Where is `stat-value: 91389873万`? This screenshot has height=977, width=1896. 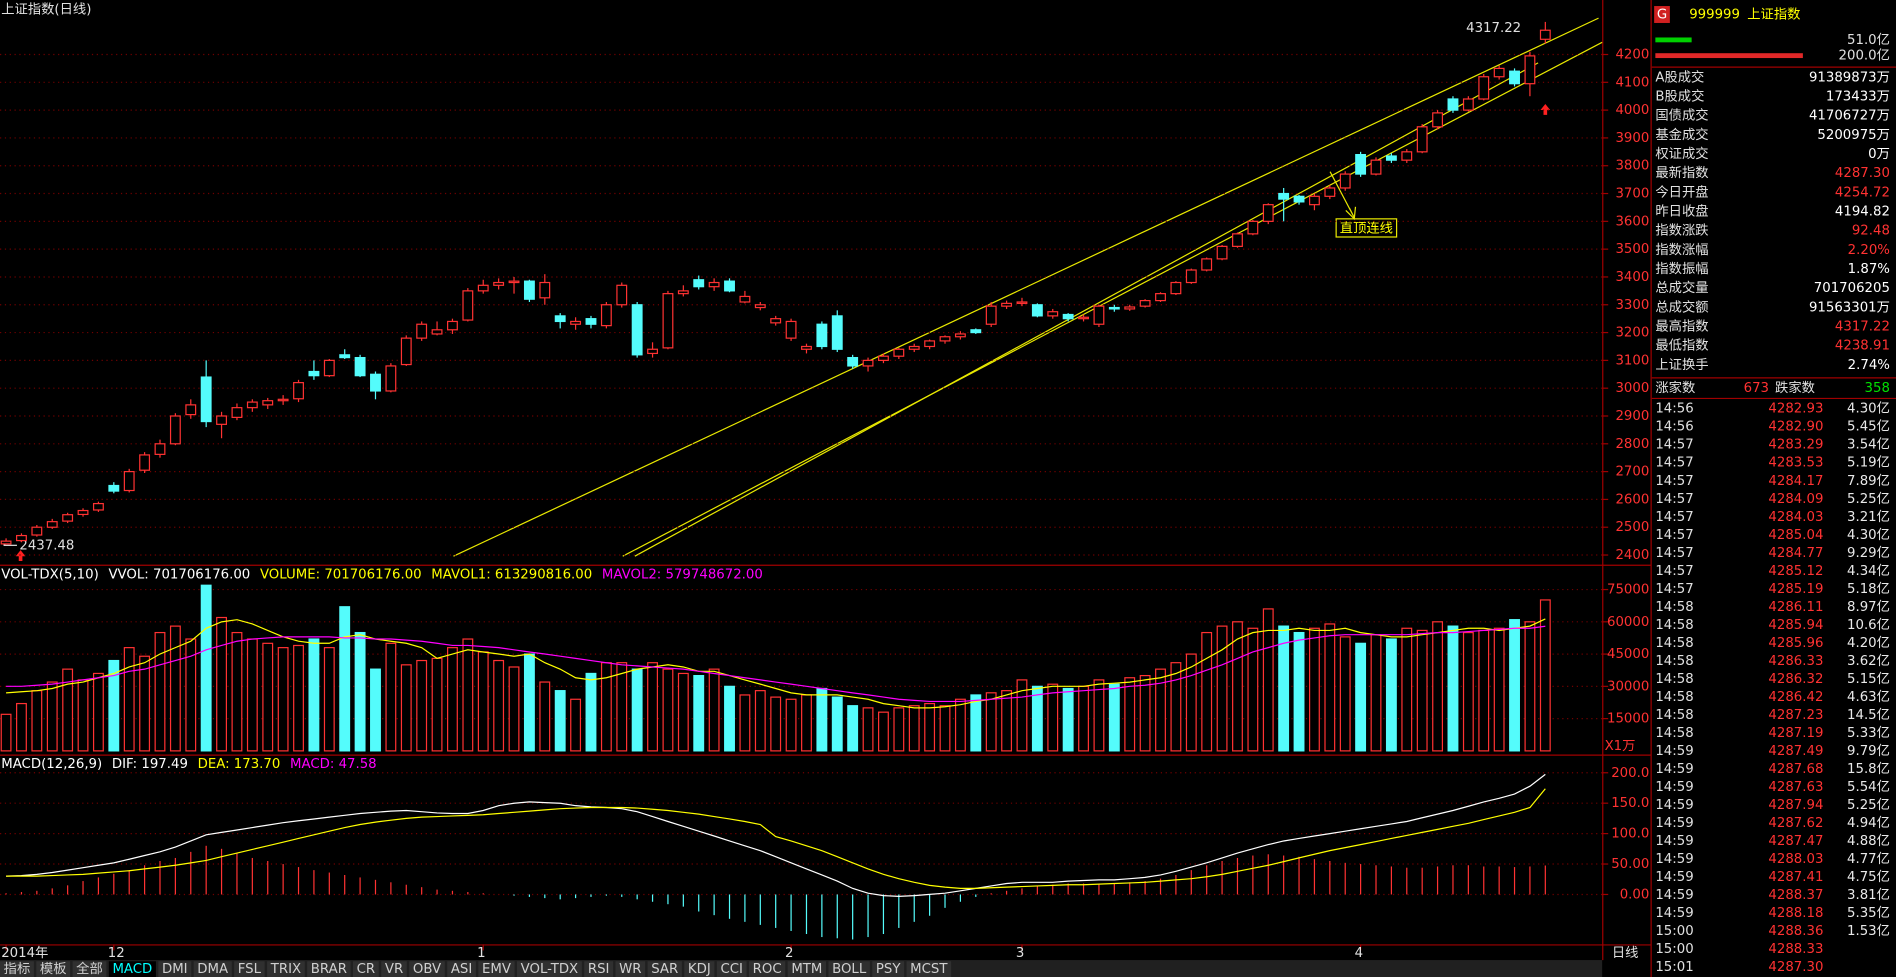
stat-value: 91389873万 is located at coordinates (1849, 77).